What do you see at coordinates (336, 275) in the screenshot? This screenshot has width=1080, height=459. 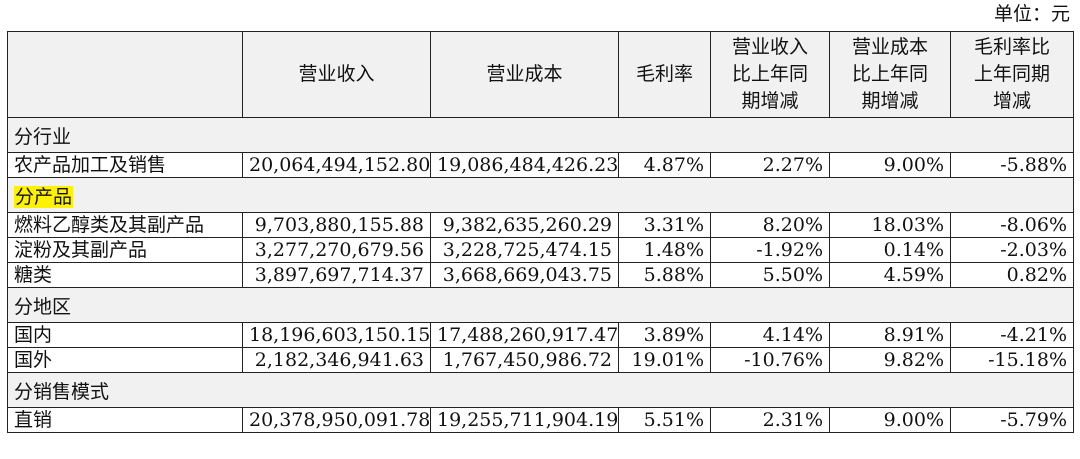 I see `revenue-cell: 3,897,697,714.37` at bounding box center [336, 275].